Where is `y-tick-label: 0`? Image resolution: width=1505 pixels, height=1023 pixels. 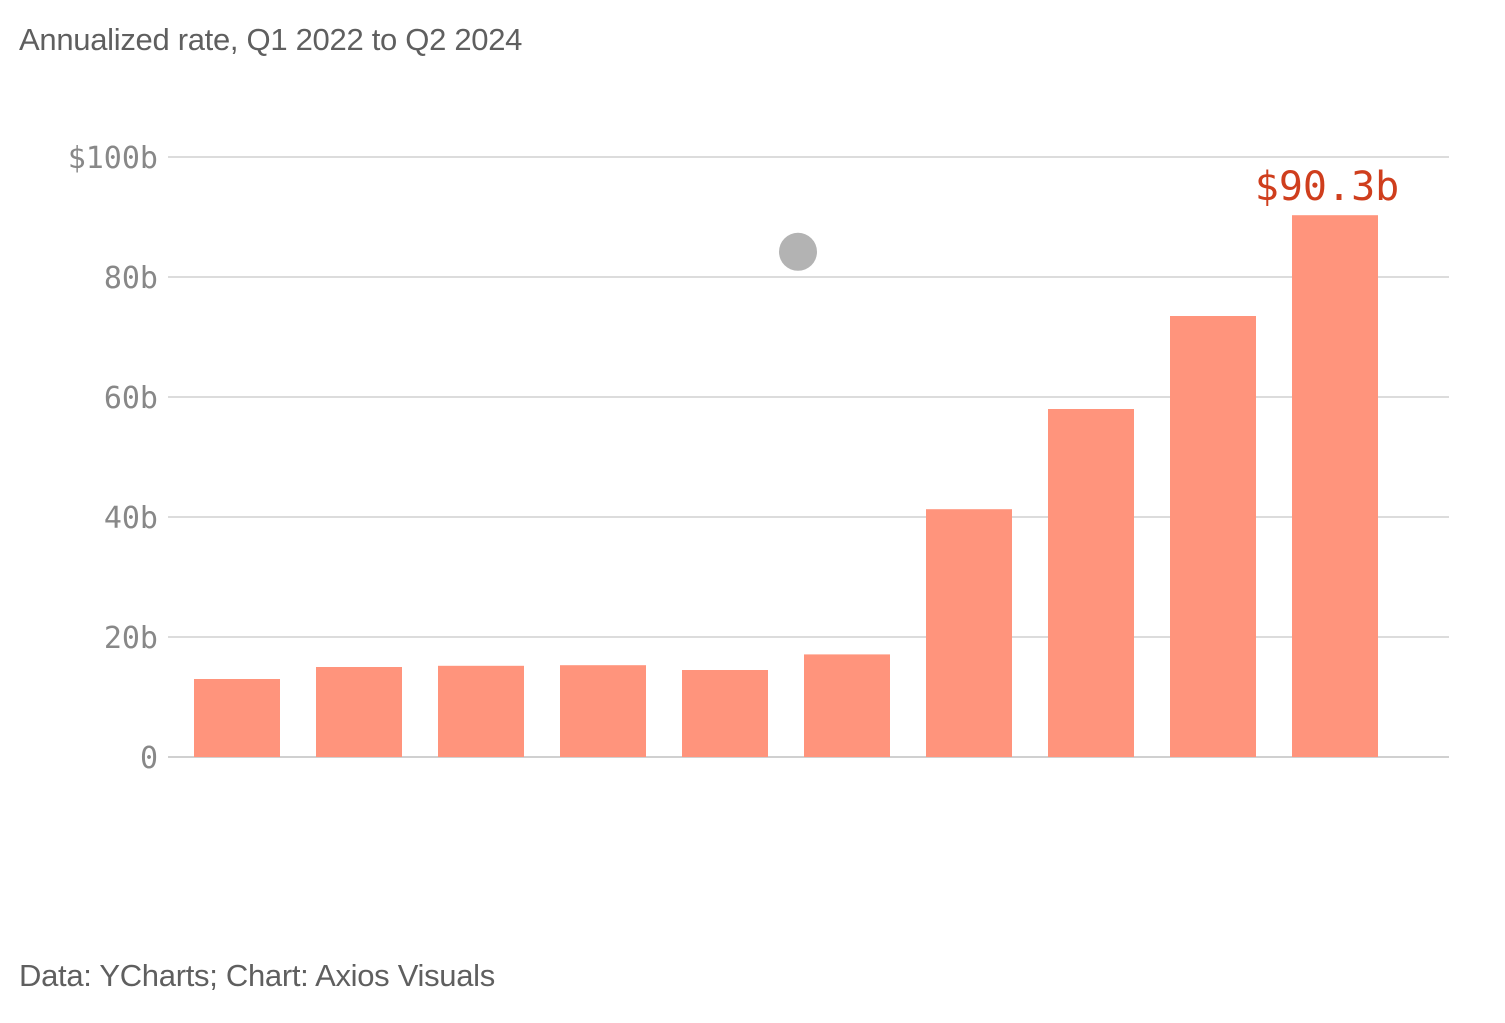 y-tick-label: 0 is located at coordinates (149, 758).